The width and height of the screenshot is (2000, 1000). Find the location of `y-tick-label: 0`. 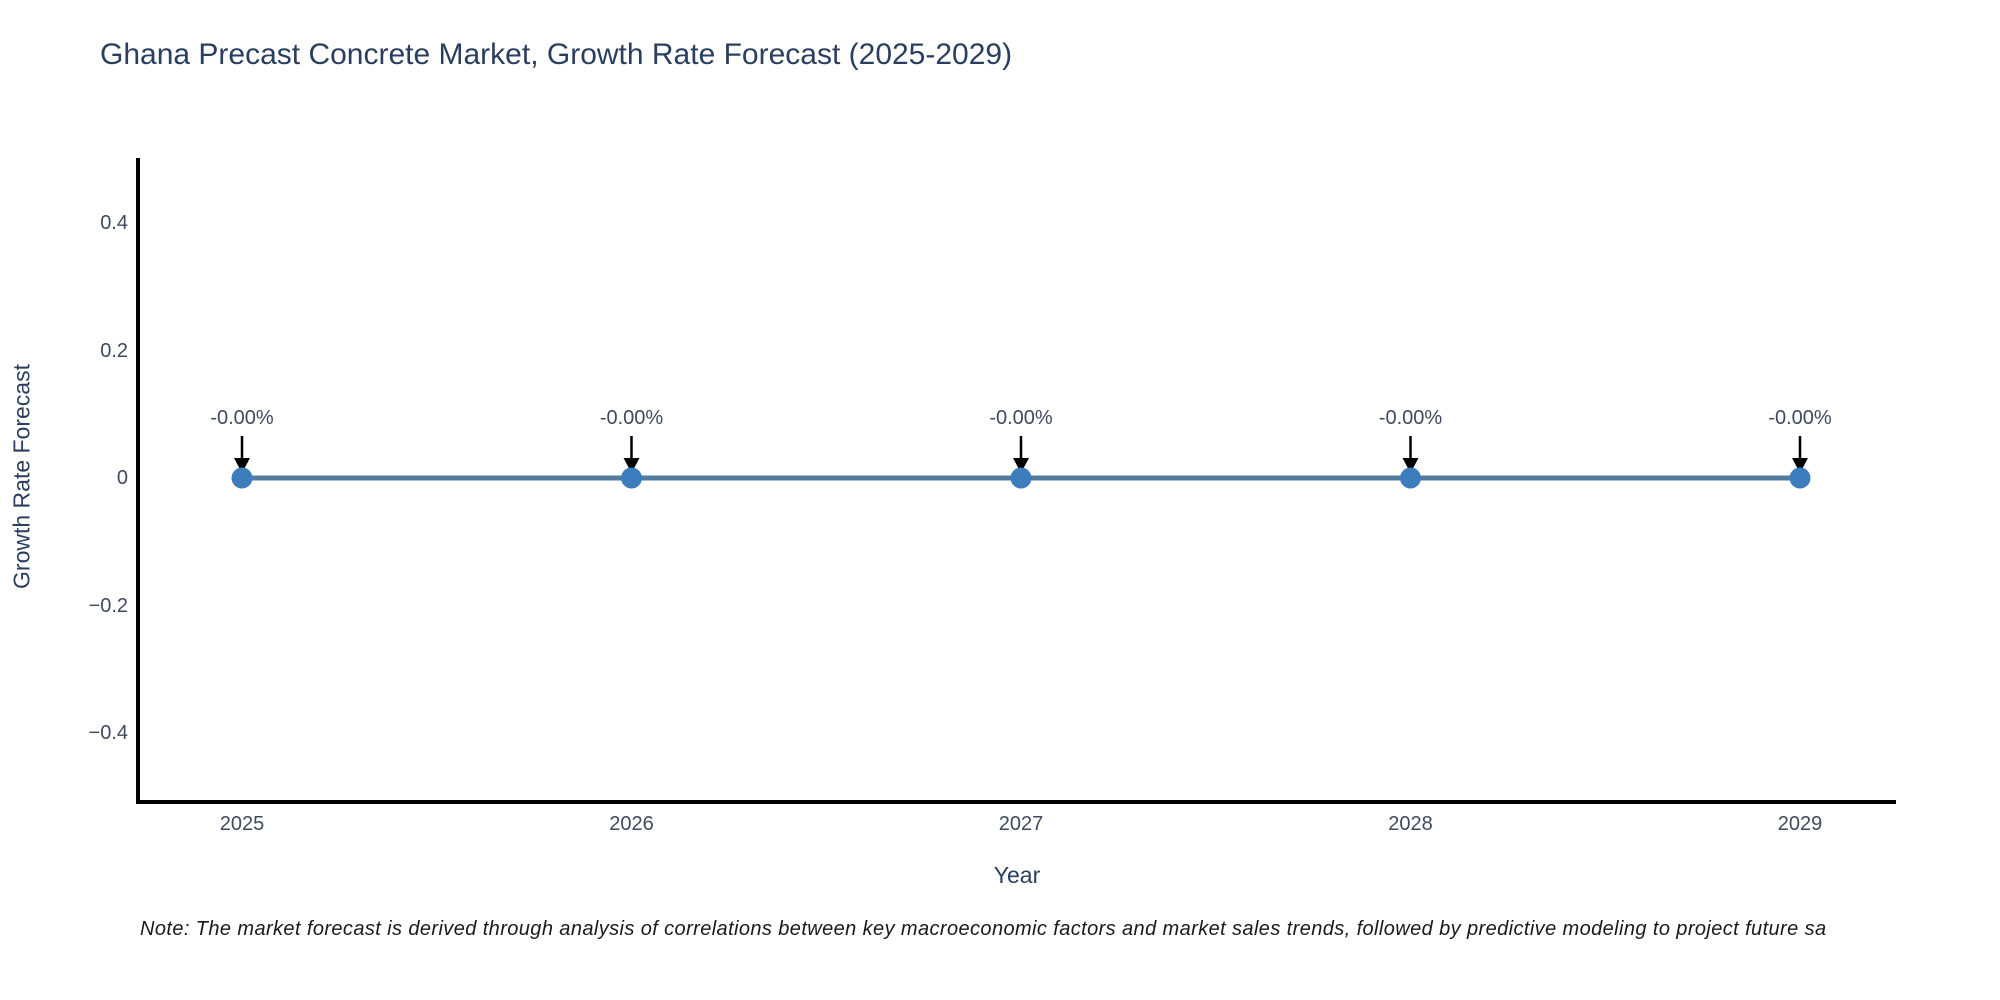

y-tick-label: 0 is located at coordinates (122, 478).